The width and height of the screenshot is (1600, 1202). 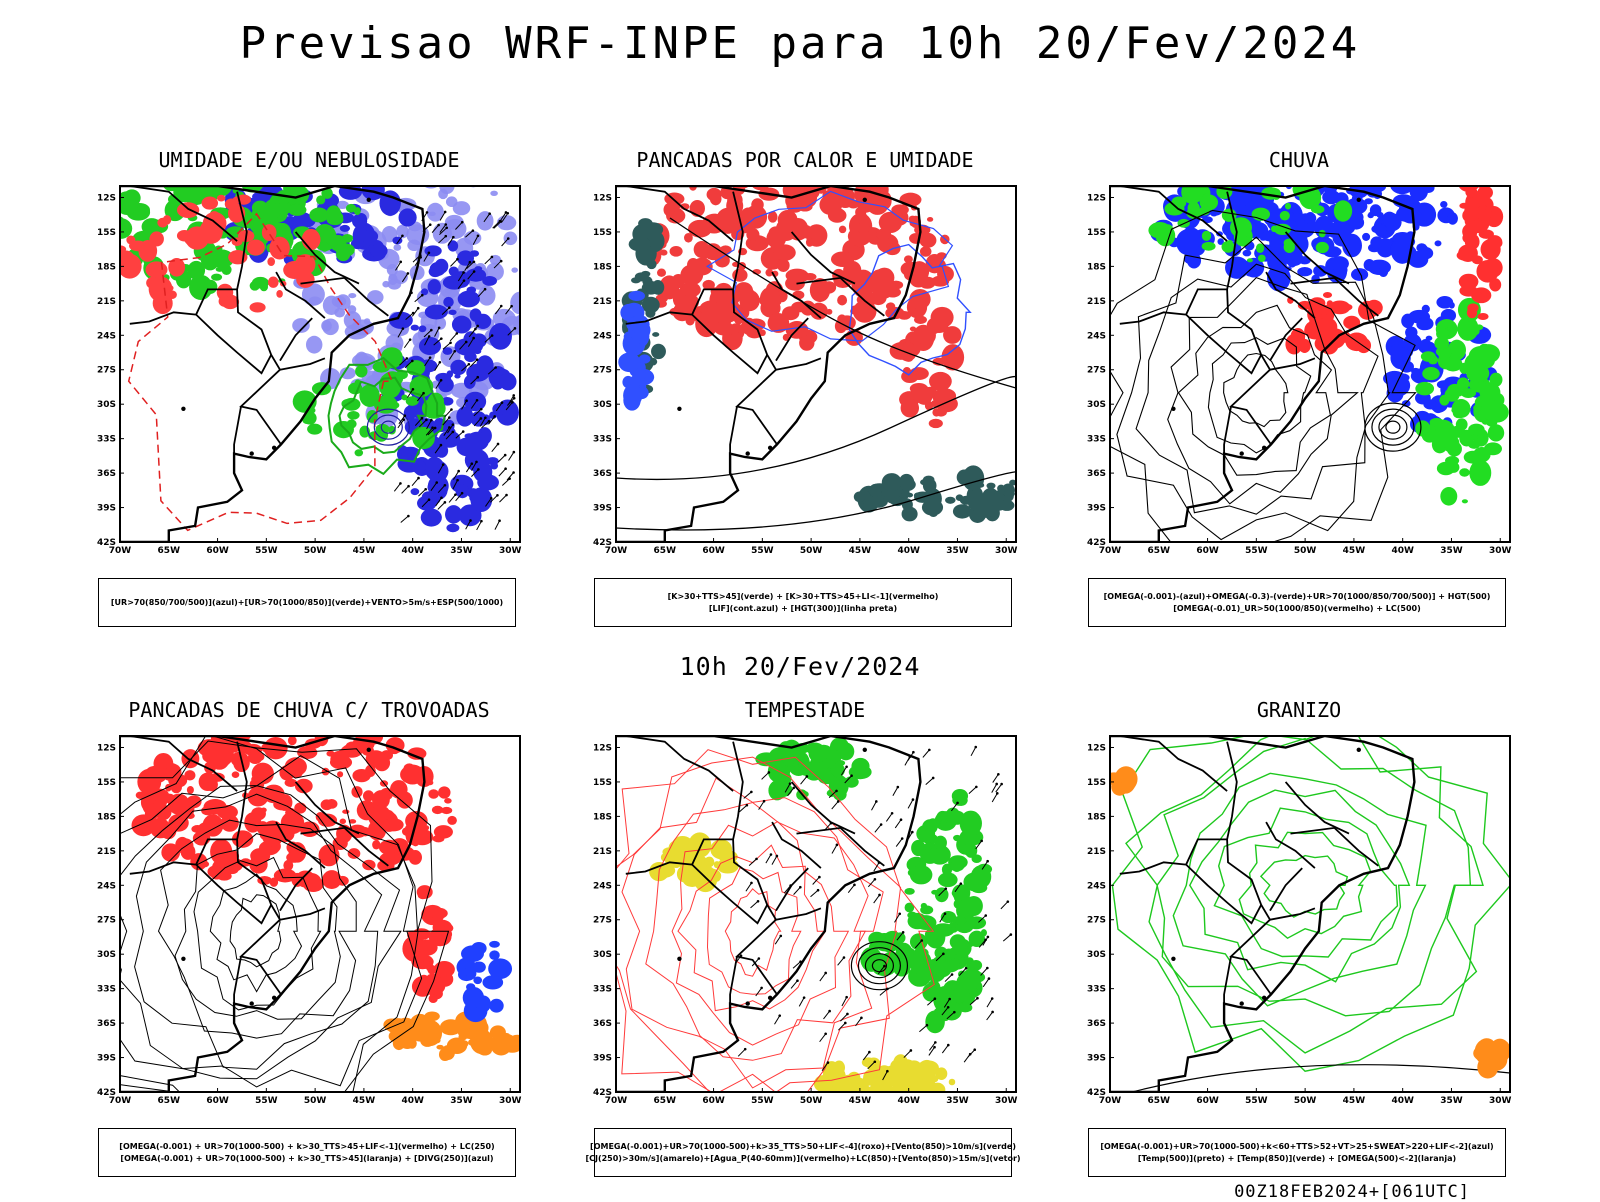 I want to click on lon-tick-label: 60W, so click(x=713, y=551).